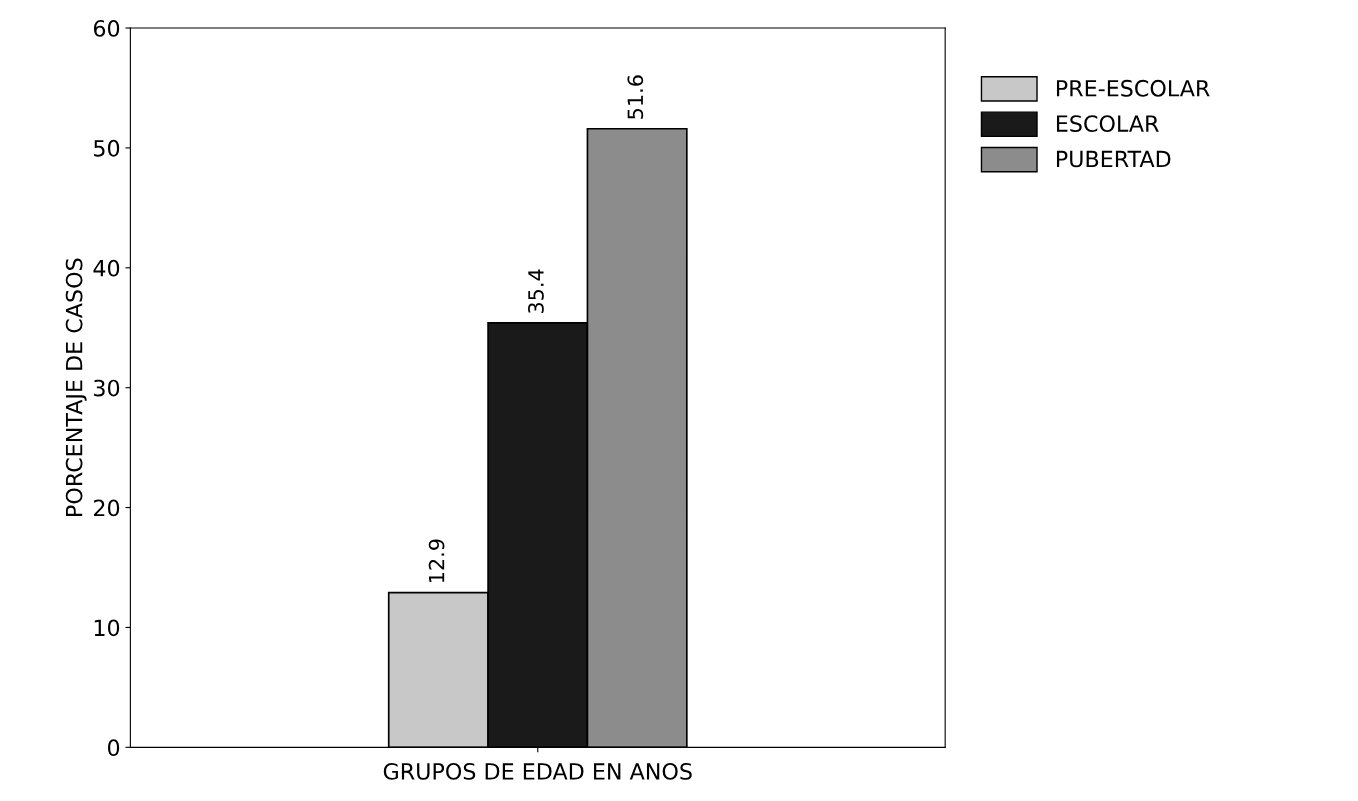  Describe the element at coordinates (106, 268) in the screenshot. I see `y-tick-label: 40` at that location.